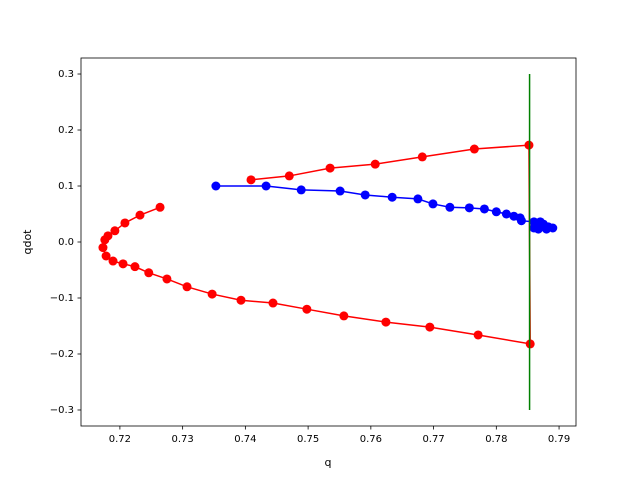 The height and width of the screenshot is (480, 640). I want to click on y-tick-label: −0.3, so click(62, 410).